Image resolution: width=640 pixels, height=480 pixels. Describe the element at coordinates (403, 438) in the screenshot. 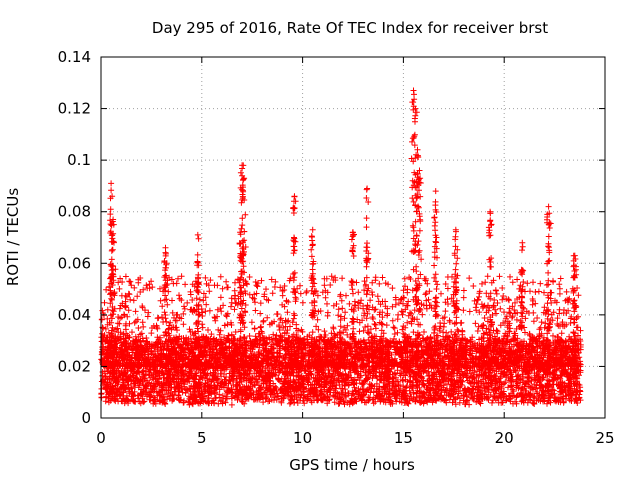

I see `x-tick-label: 15` at that location.